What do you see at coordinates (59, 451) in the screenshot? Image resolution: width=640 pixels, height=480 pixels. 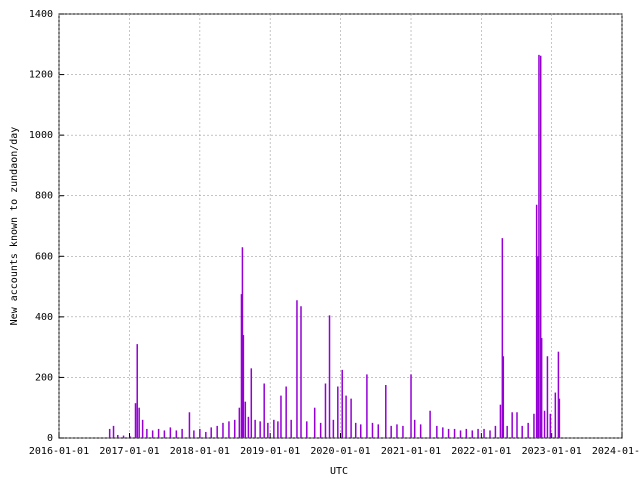 I see `x-tick-label: 2016-01-01` at bounding box center [59, 451].